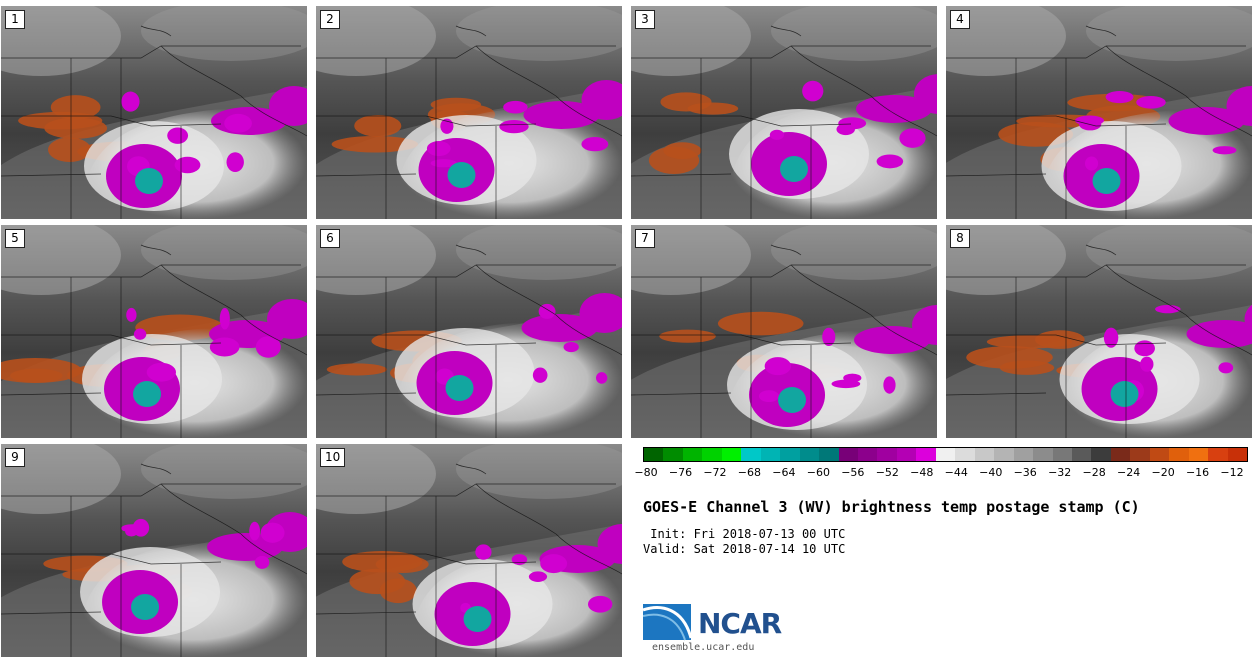 The width and height of the screenshot is (1260, 657). I want to click on panel-label: 9, so click(15, 457).